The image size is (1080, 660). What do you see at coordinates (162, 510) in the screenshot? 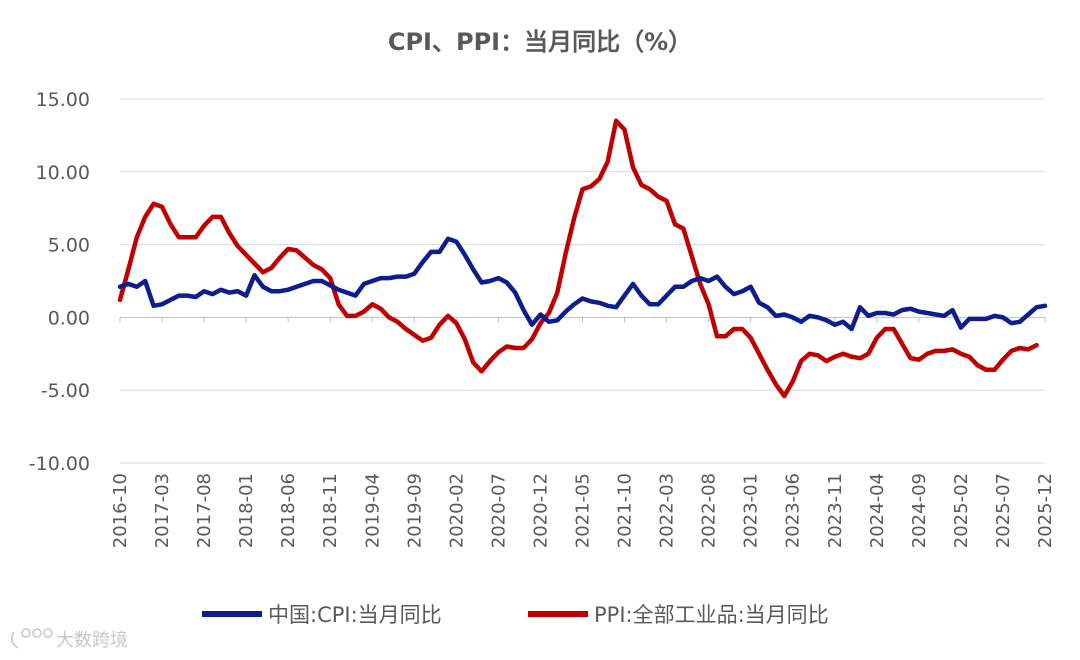
I see `x-tick-label: 2017-03` at bounding box center [162, 510].